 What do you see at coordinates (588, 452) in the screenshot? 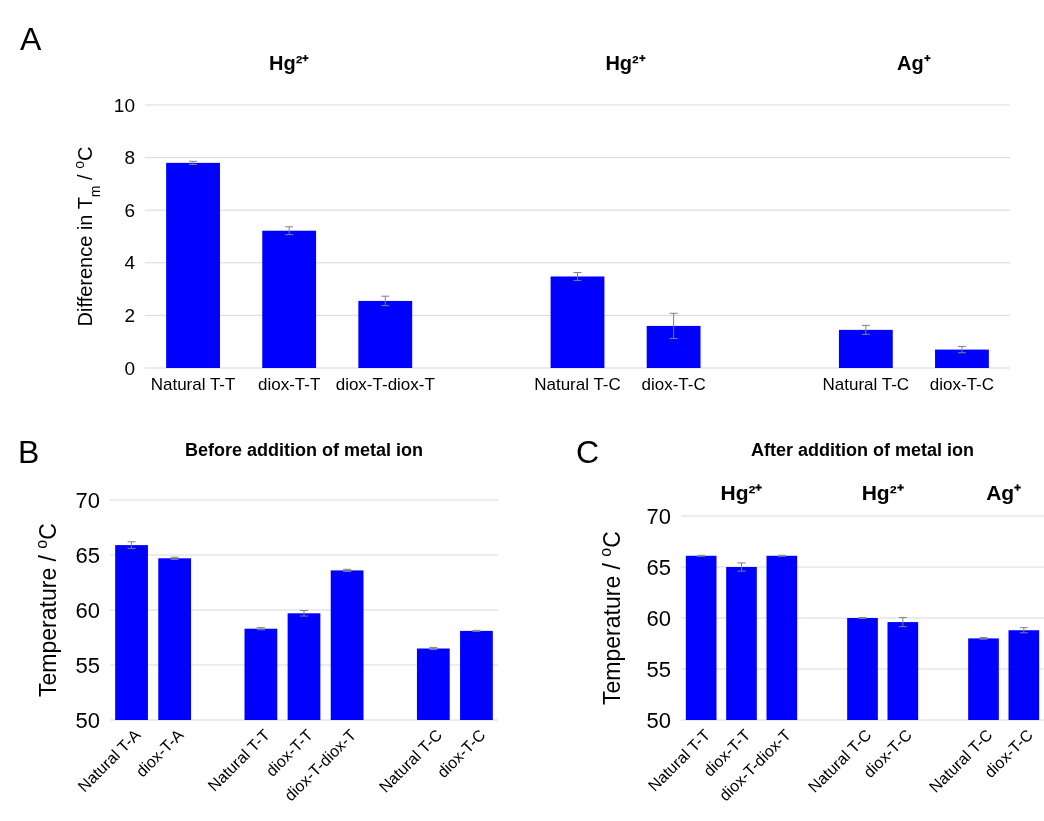
I see `text: C` at bounding box center [588, 452].